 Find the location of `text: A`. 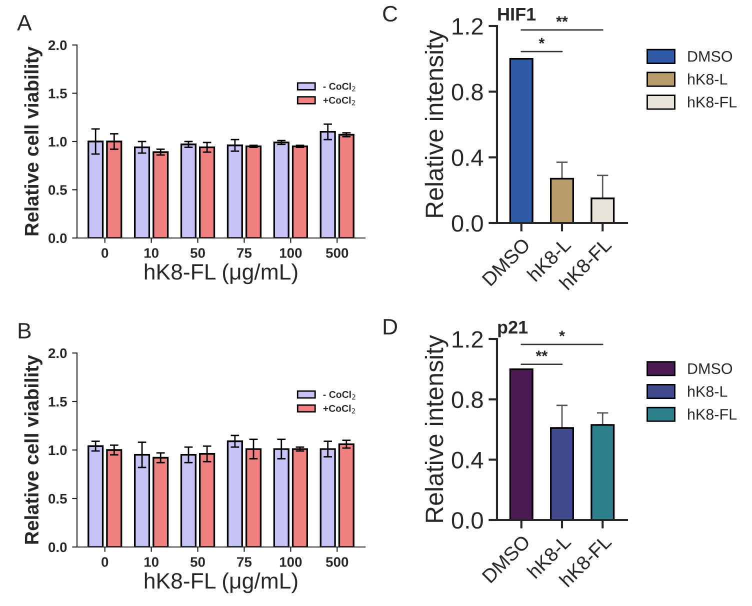

text: A is located at coordinates (24, 22).